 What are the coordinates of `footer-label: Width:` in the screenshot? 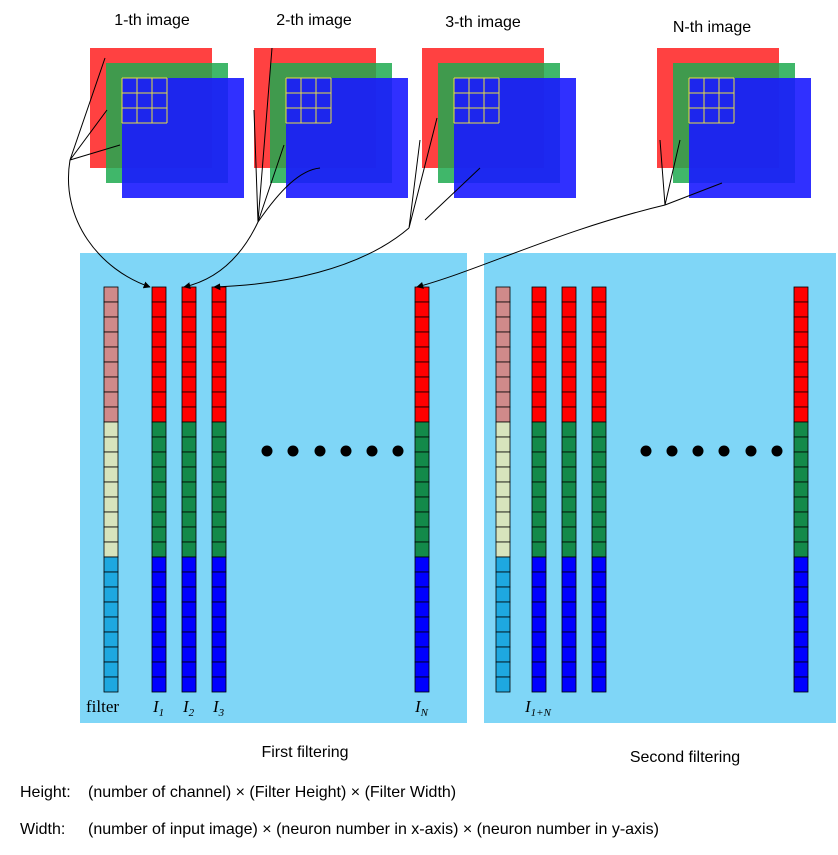 It's located at (42, 829).